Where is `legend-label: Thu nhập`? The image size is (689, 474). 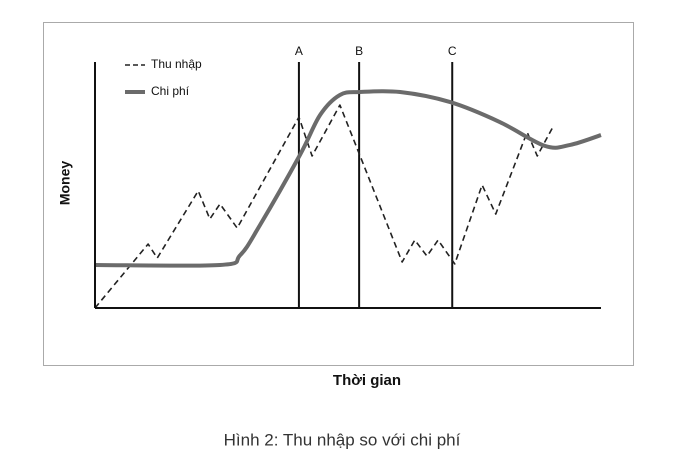
legend-label: Thu nhập is located at coordinates (176, 64).